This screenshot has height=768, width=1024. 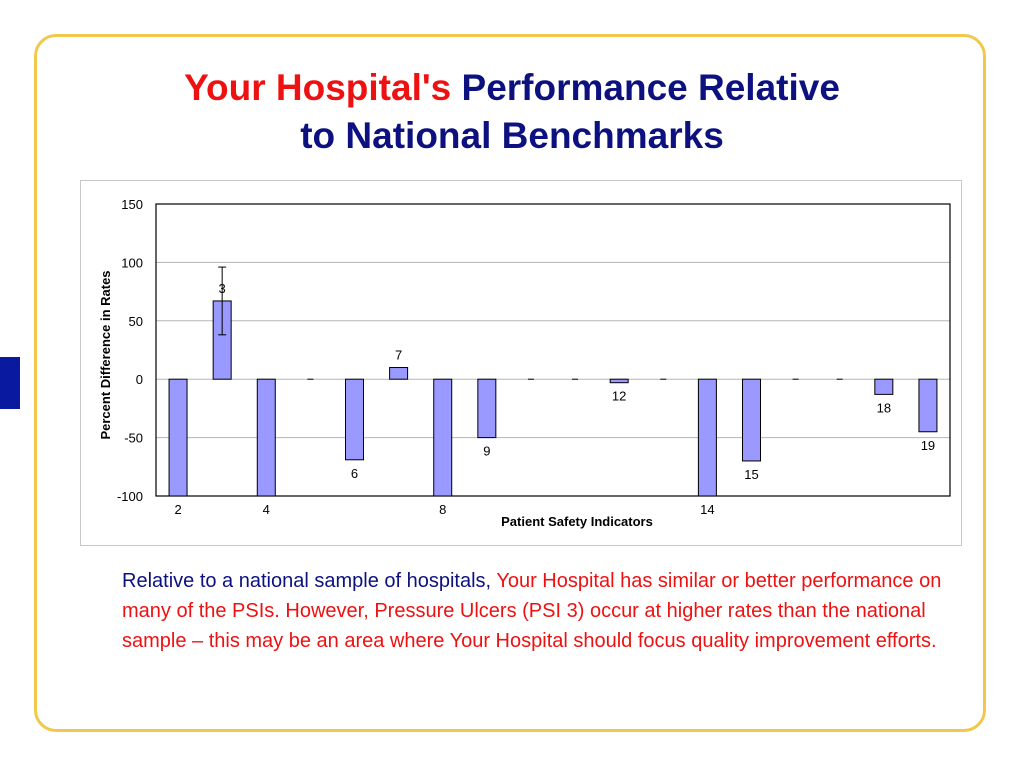 What do you see at coordinates (318, 87) in the screenshot?
I see `title-hospital-name: Your Hospital's` at bounding box center [318, 87].